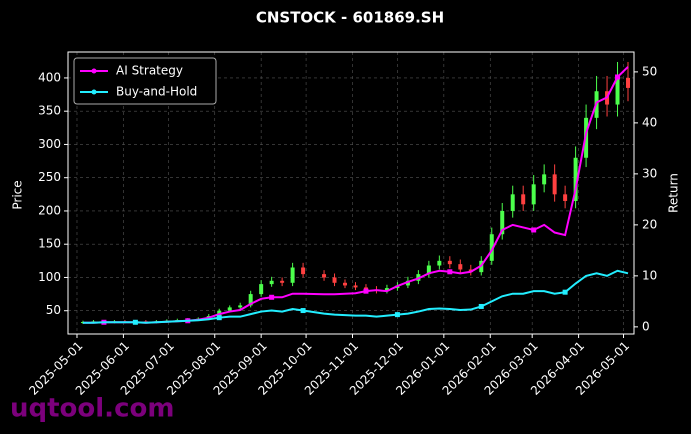 The width and height of the screenshot is (691, 434). What do you see at coordinates (145, 81) in the screenshot?
I see `legend-box` at bounding box center [145, 81].